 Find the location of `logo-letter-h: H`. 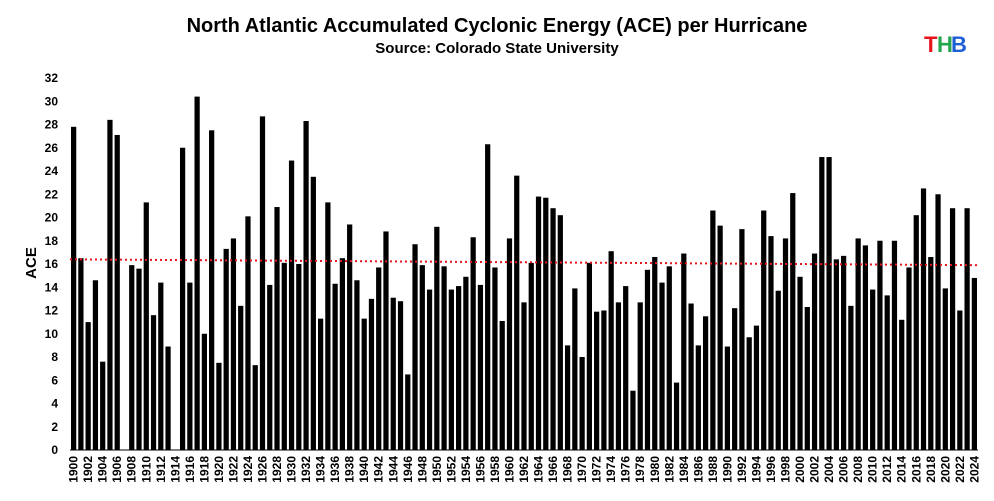

logo-letter-h: H is located at coordinates (945, 44).